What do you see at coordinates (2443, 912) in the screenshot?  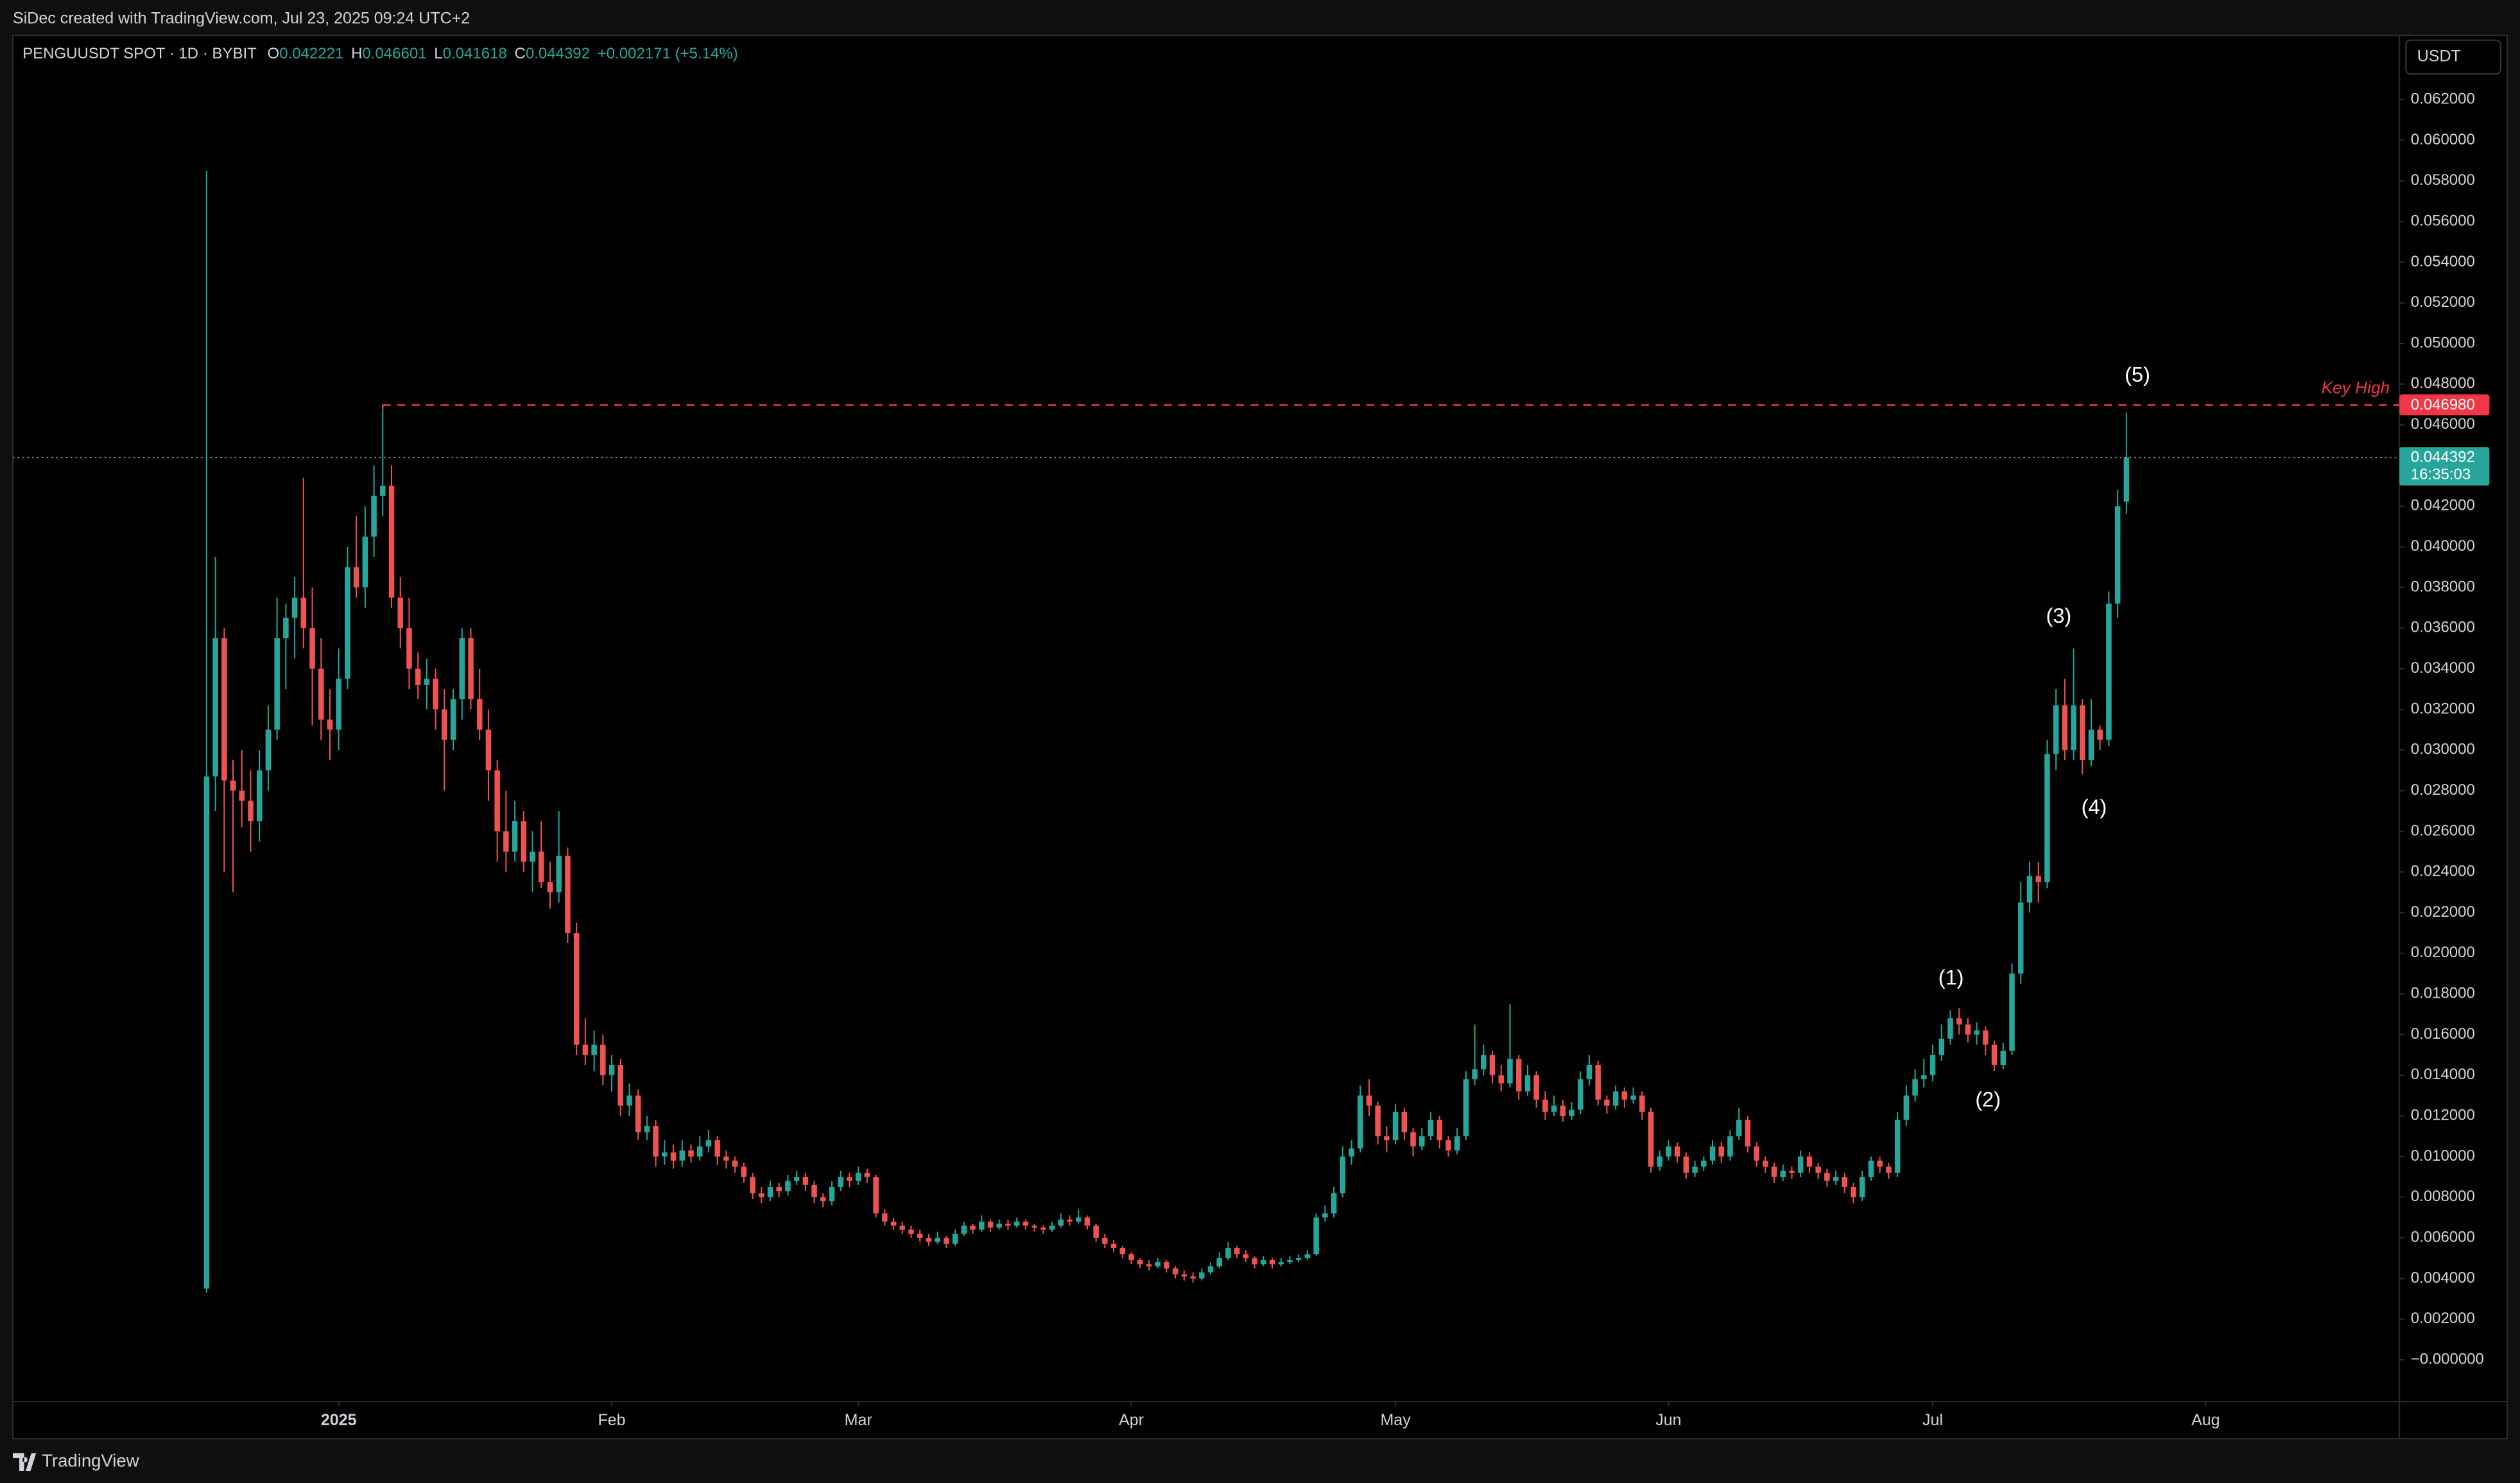 I see `y-tick-label: 0.022000` at bounding box center [2443, 912].